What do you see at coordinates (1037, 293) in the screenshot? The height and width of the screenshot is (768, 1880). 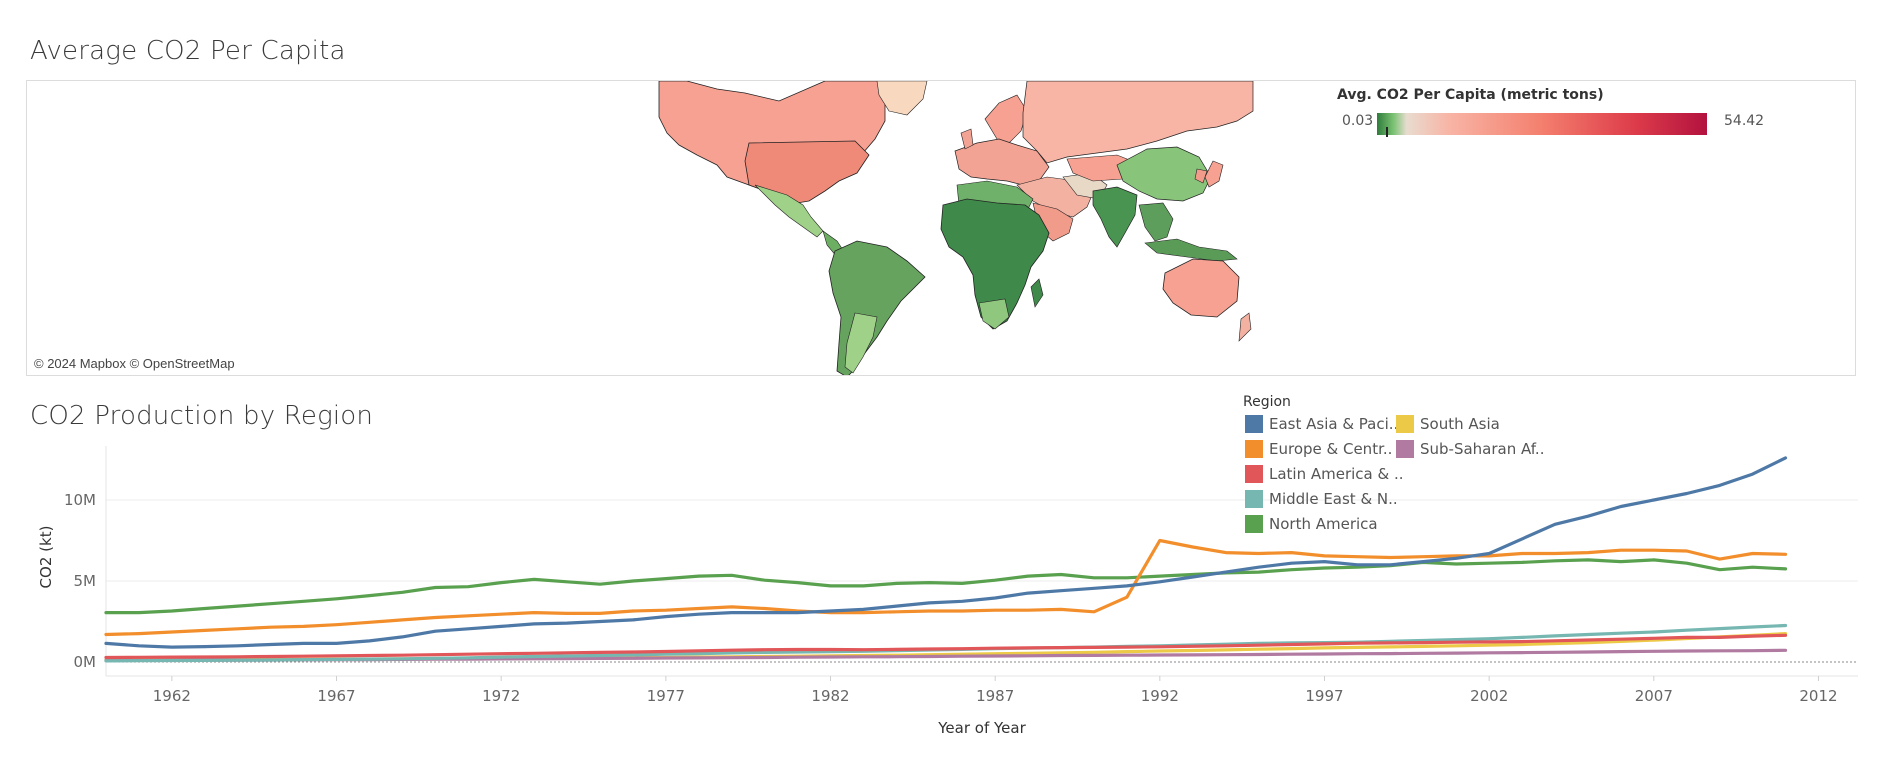 I see `map-region-madagascar` at bounding box center [1037, 293].